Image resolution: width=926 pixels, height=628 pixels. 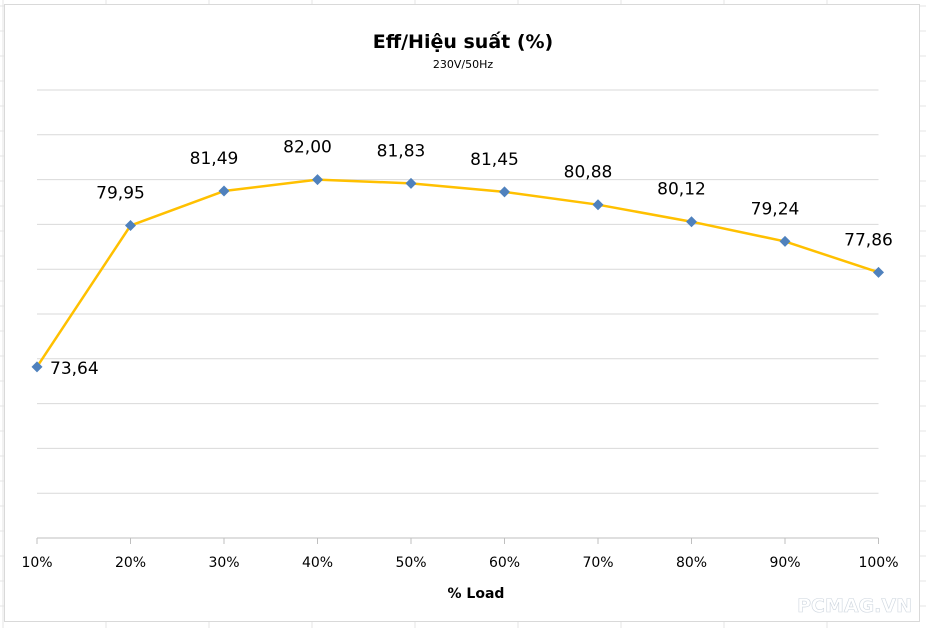 I want to click on data-label: 79,95, so click(x=120, y=194).